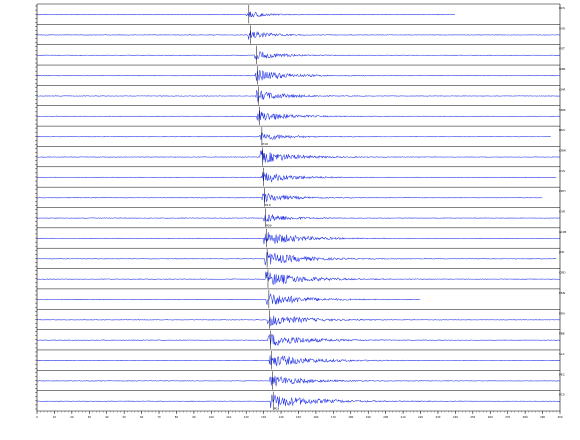 The image size is (580, 440). What do you see at coordinates (403, 417) in the screenshot?
I see `x-tick-label: 210` at bounding box center [403, 417].